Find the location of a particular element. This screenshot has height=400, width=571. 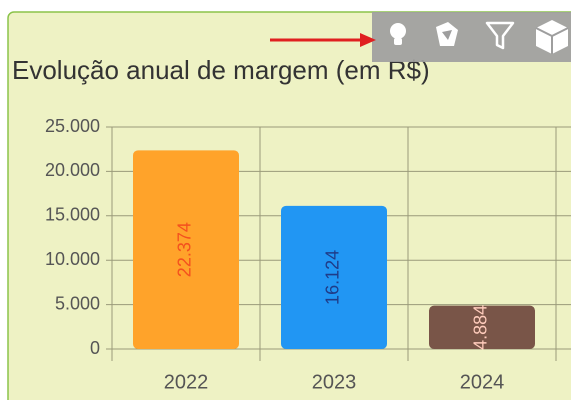

y-tick-label: 10.000 is located at coordinates (72, 259).